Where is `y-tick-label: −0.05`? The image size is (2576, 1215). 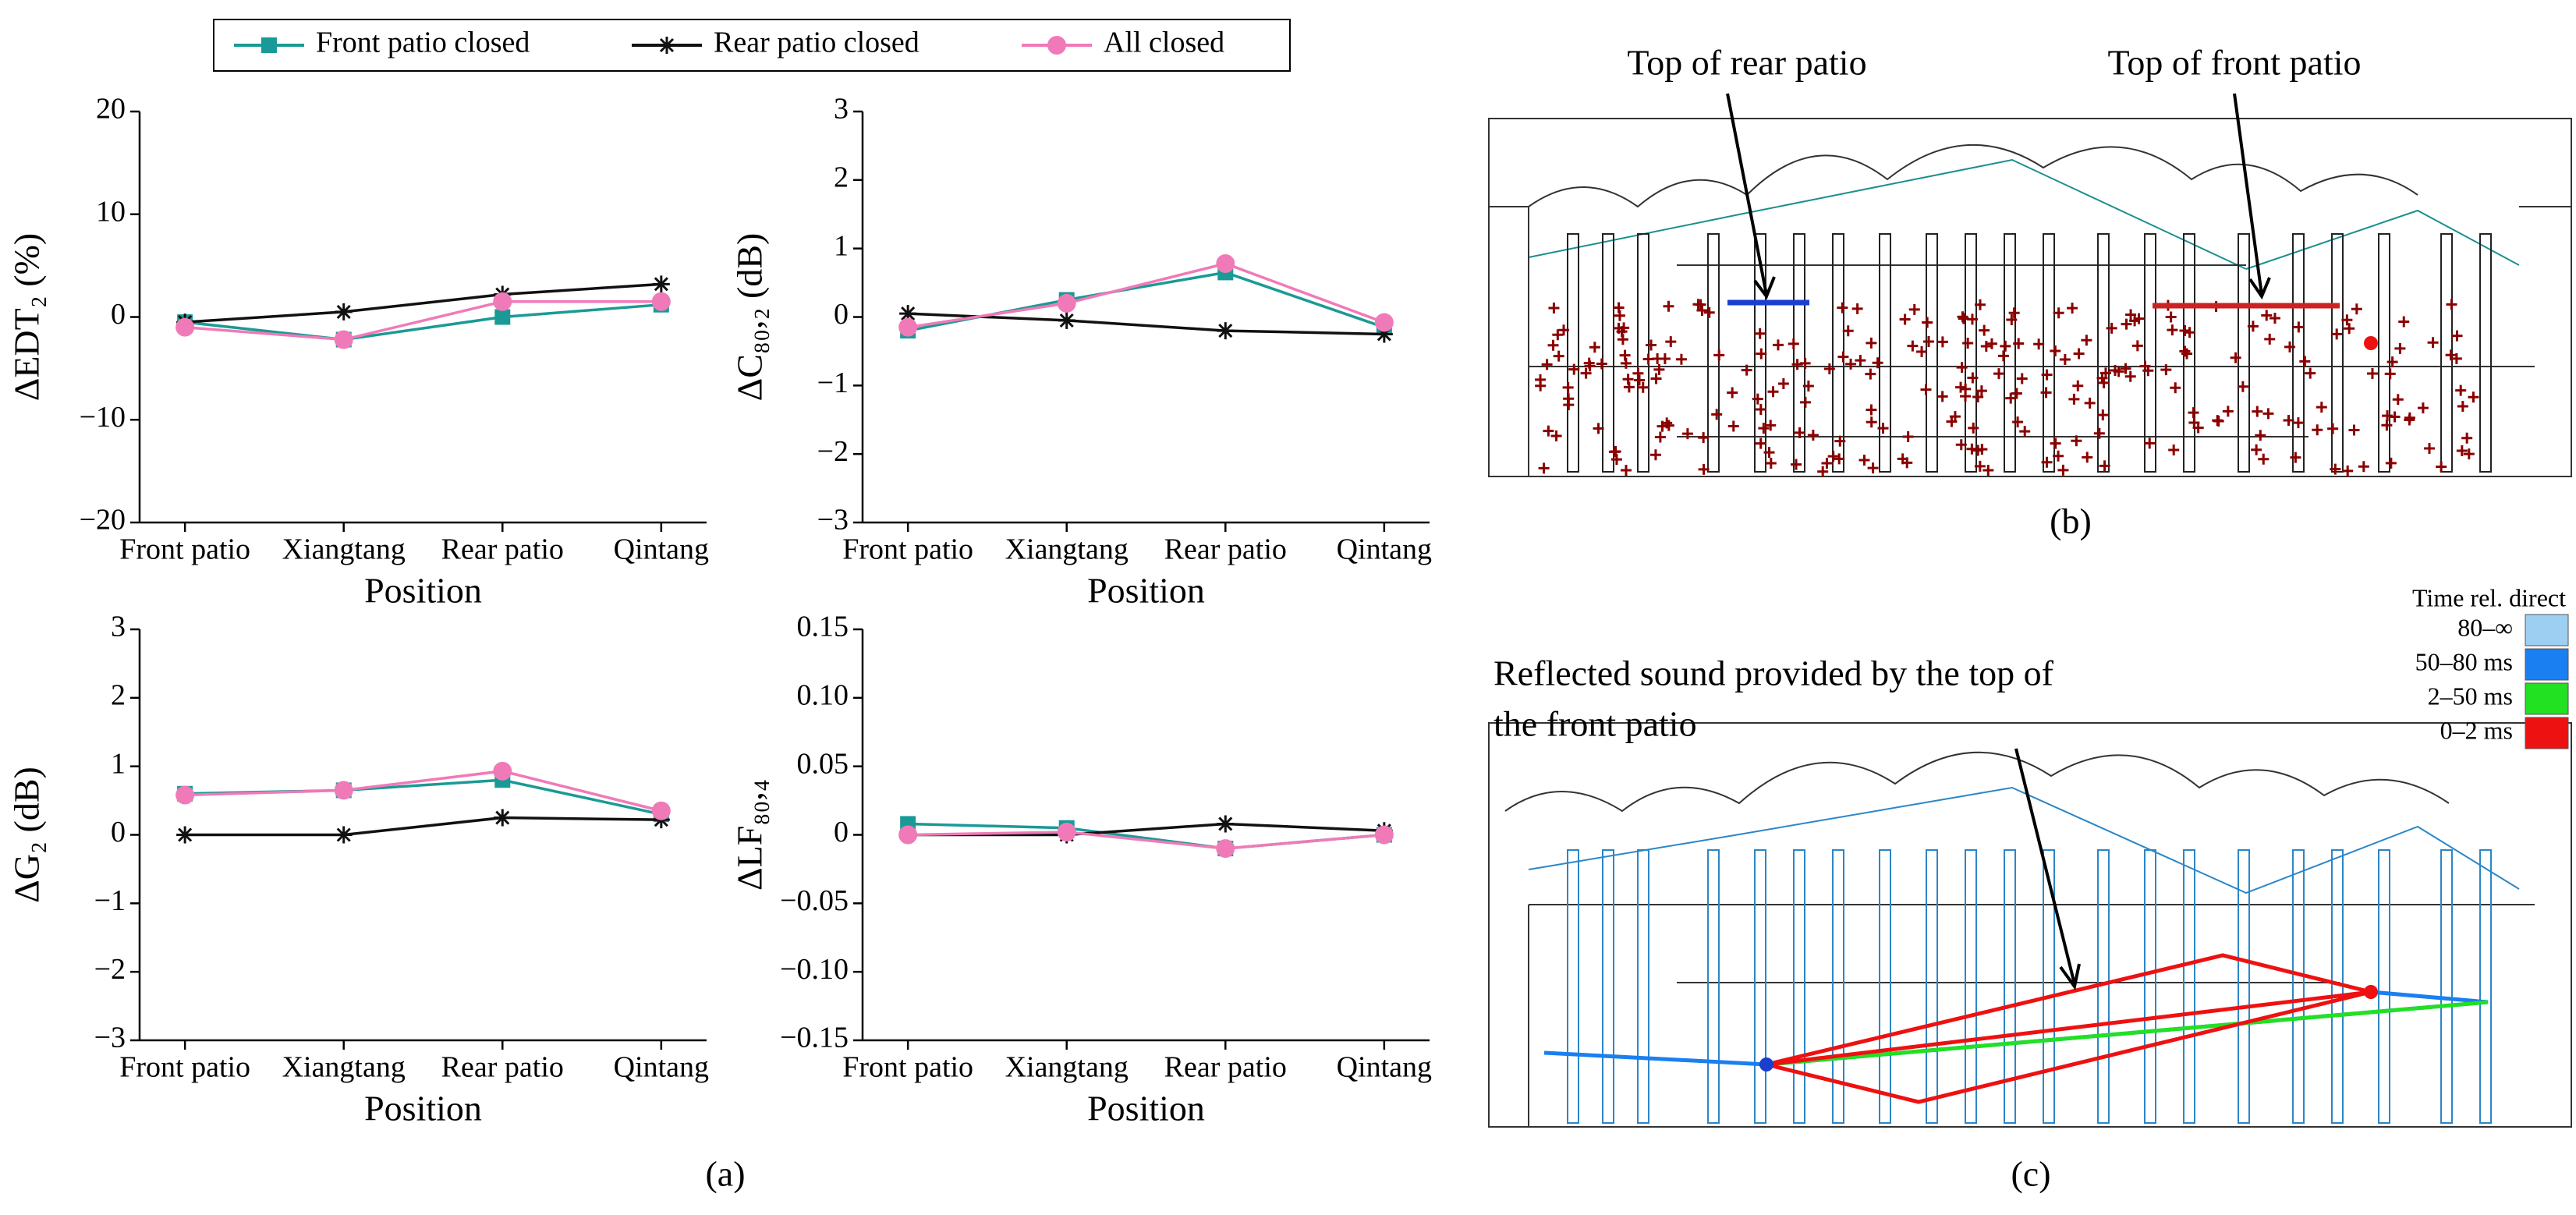
y-tick-label: −0.05 is located at coordinates (814, 900).